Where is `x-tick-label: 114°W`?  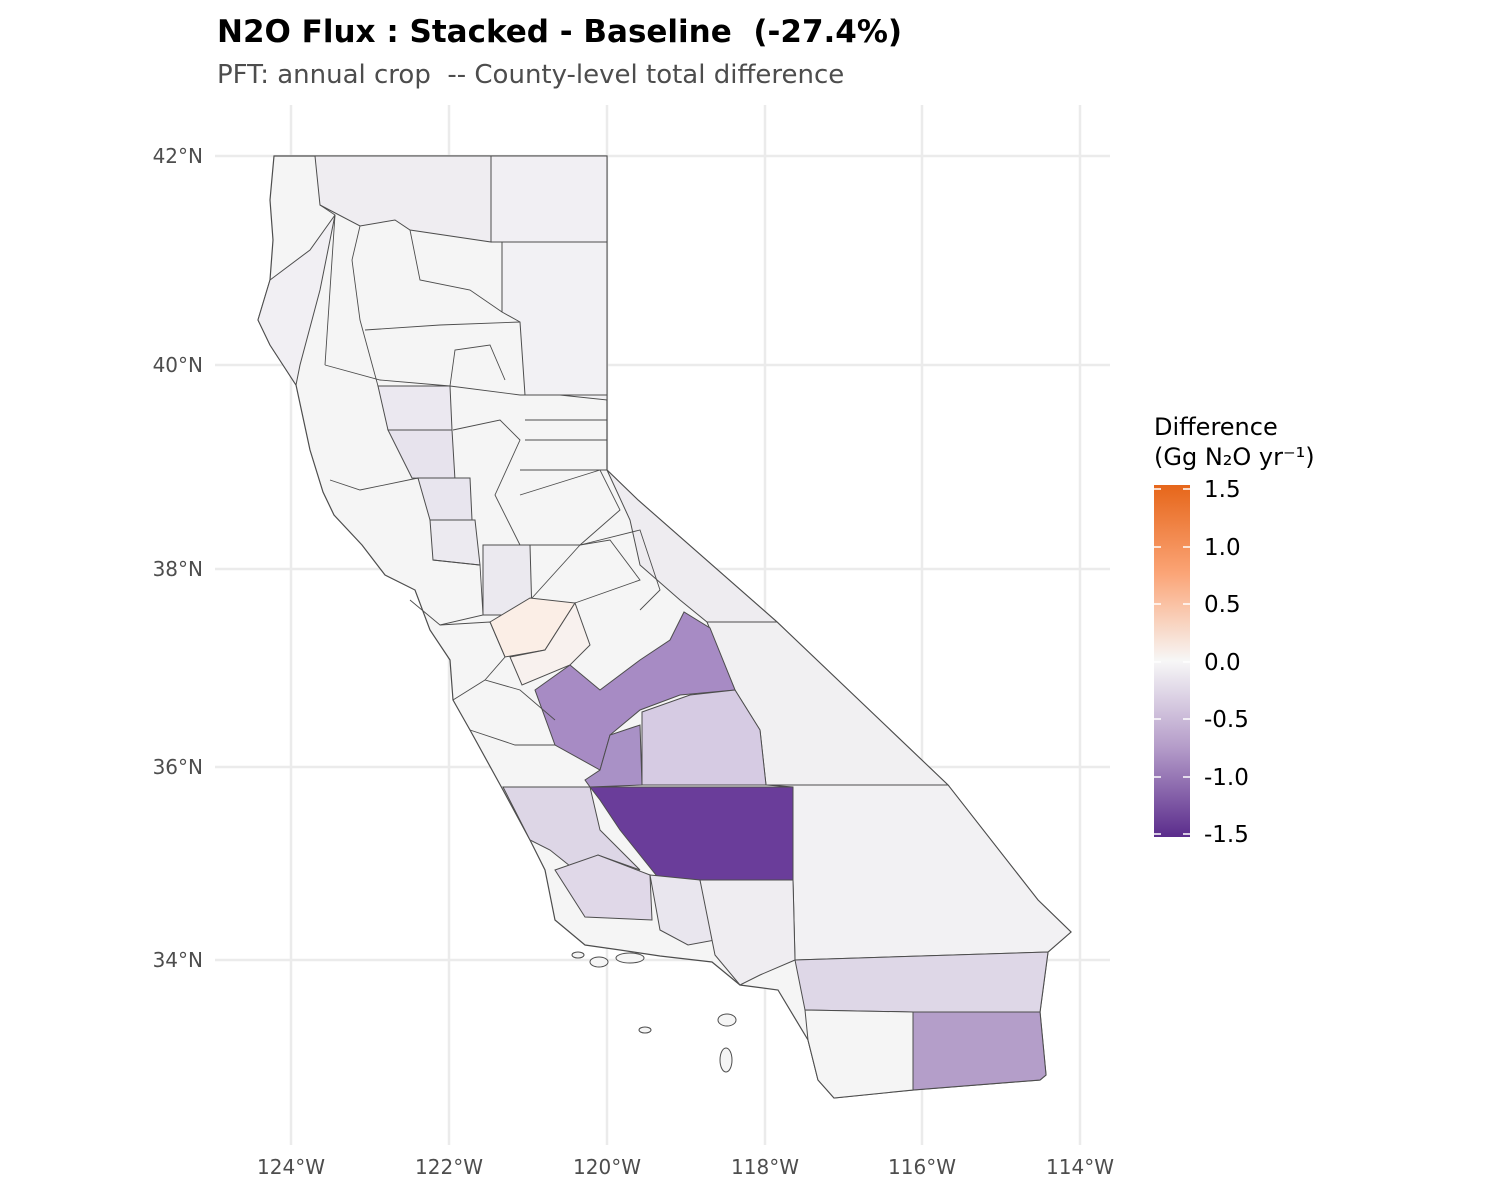 x-tick-label: 114°W is located at coordinates (1080, 1167).